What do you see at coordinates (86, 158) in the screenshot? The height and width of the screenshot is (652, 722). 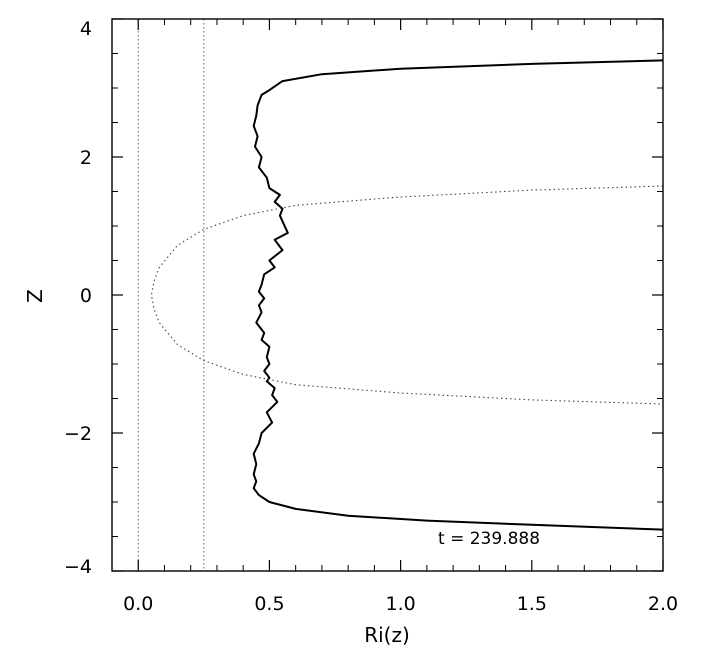 I see `y-tick-label-3: 2` at bounding box center [86, 158].